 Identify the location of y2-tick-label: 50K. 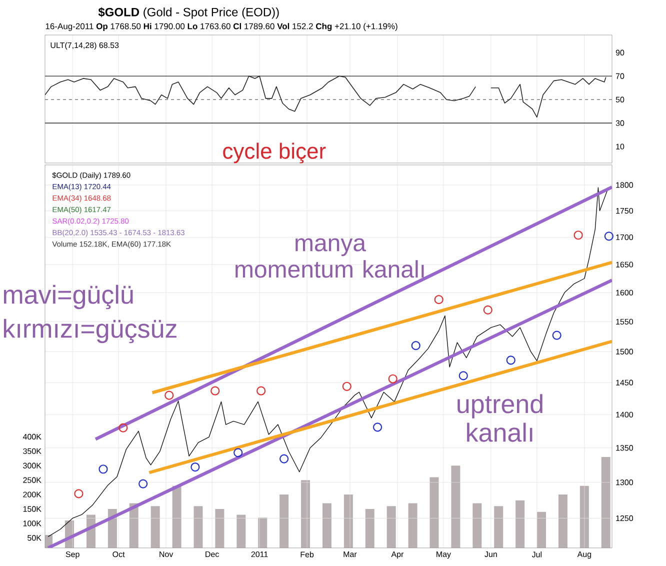
(35, 538).